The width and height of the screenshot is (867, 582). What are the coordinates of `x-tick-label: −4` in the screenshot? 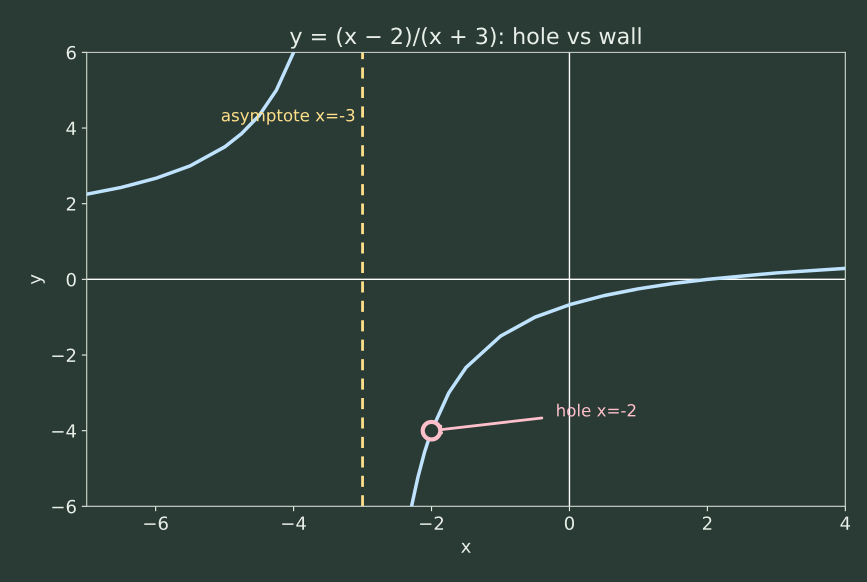 It's located at (294, 523).